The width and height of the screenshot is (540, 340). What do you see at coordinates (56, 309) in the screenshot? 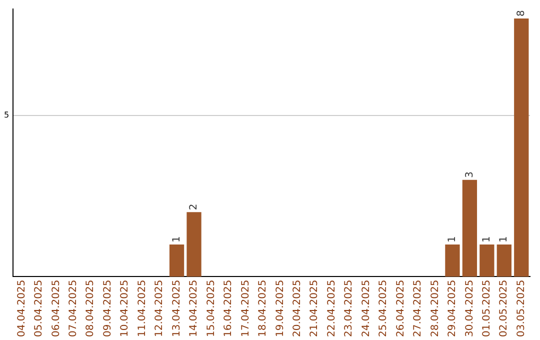
I see `x-tick-label: 06.04.2025` at bounding box center [56, 309].